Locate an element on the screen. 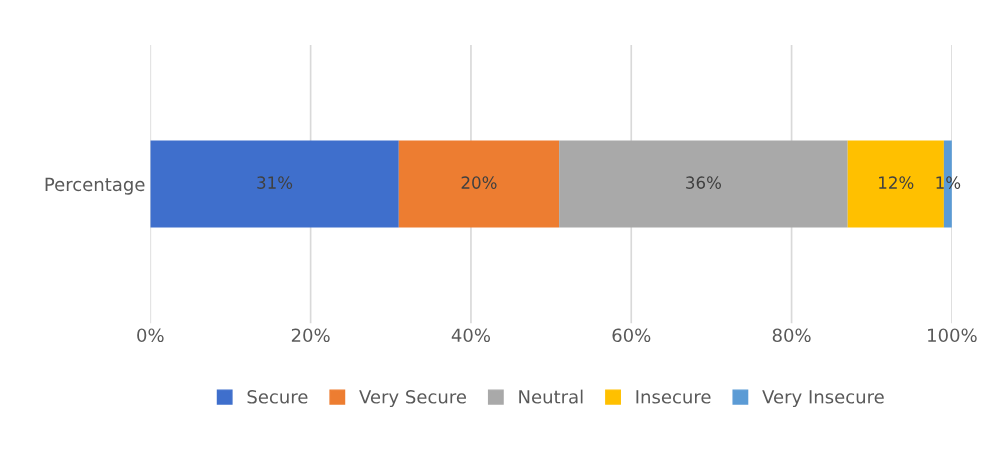  legend-label: Secure is located at coordinates (277, 396).